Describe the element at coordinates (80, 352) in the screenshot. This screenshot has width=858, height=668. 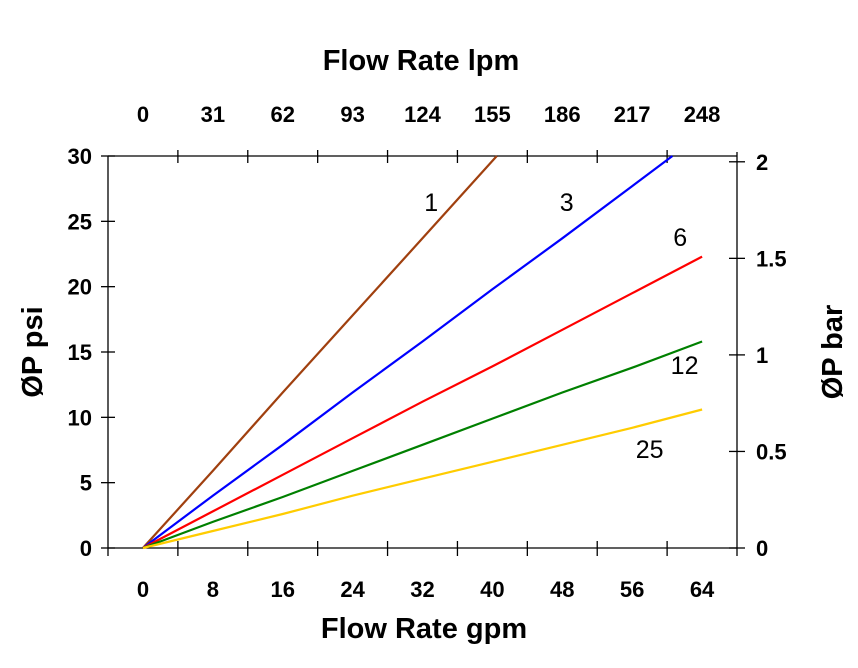
I see `y-tick-label: 15` at that location.